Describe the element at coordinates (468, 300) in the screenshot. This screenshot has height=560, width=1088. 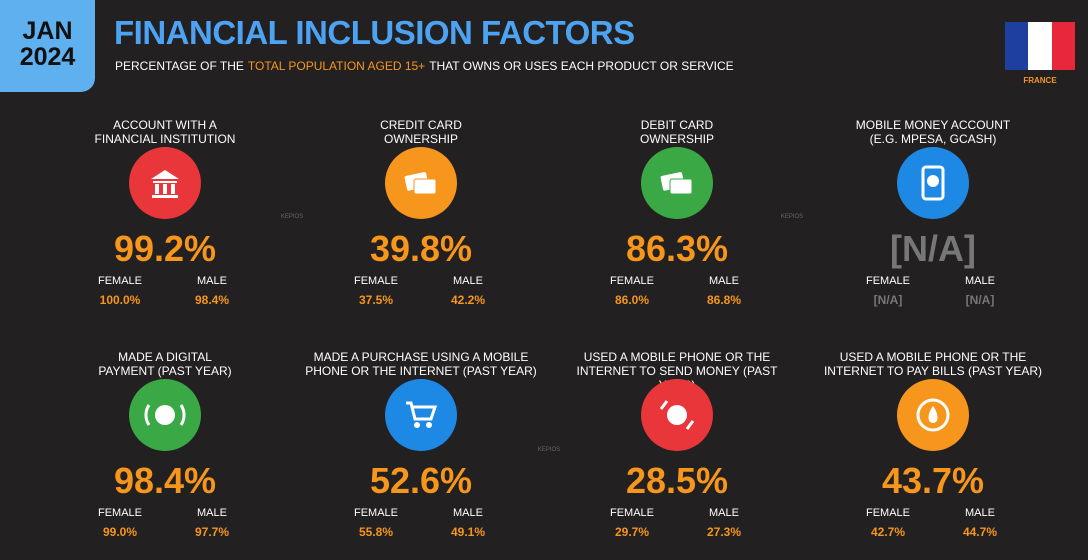
I see `male-value: 42.2%` at that location.